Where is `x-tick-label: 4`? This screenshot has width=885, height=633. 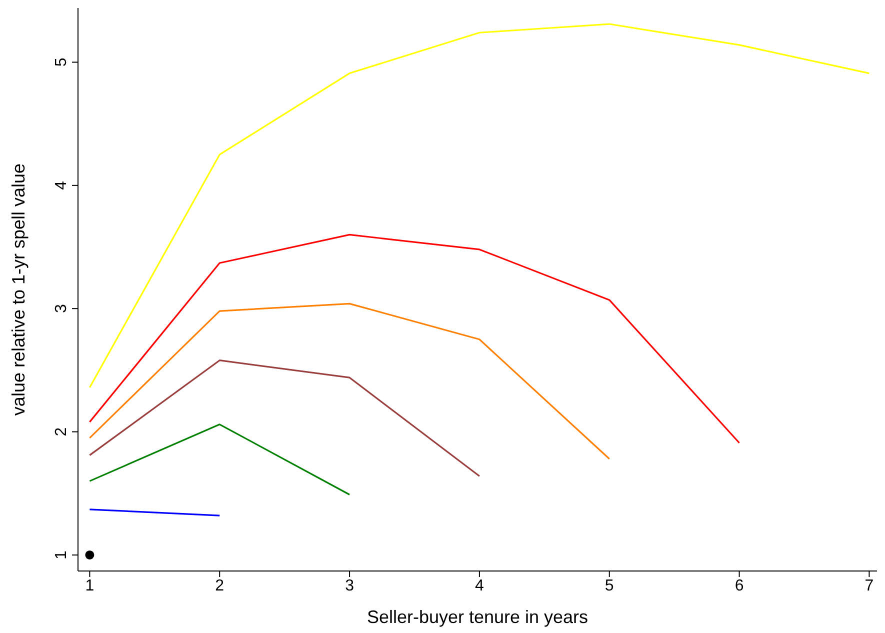
x-tick-label: 4 is located at coordinates (479, 585).